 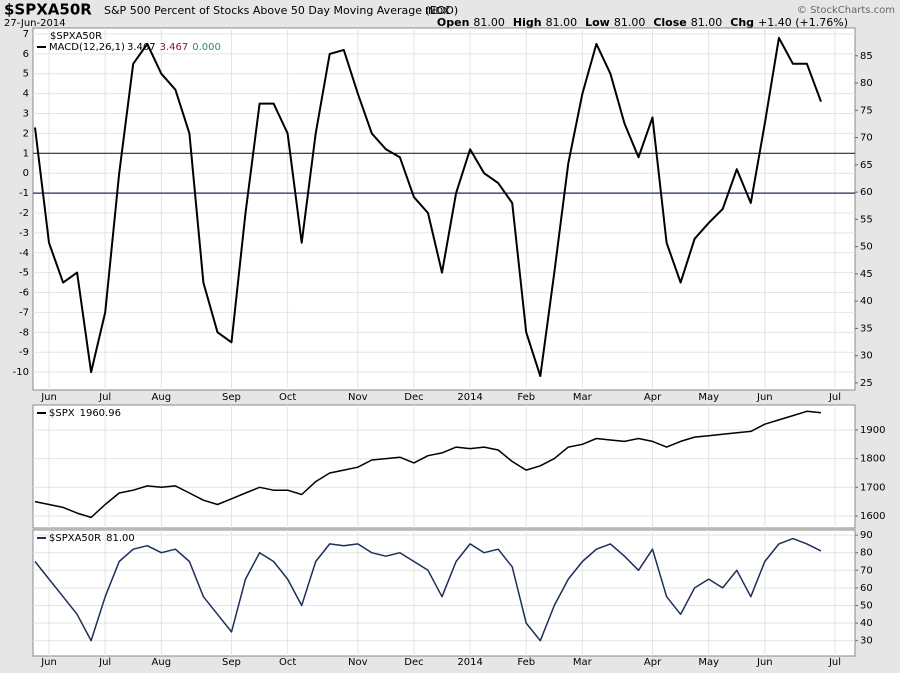 I want to click on date: 27-Jun-2014, so click(x=35, y=23).